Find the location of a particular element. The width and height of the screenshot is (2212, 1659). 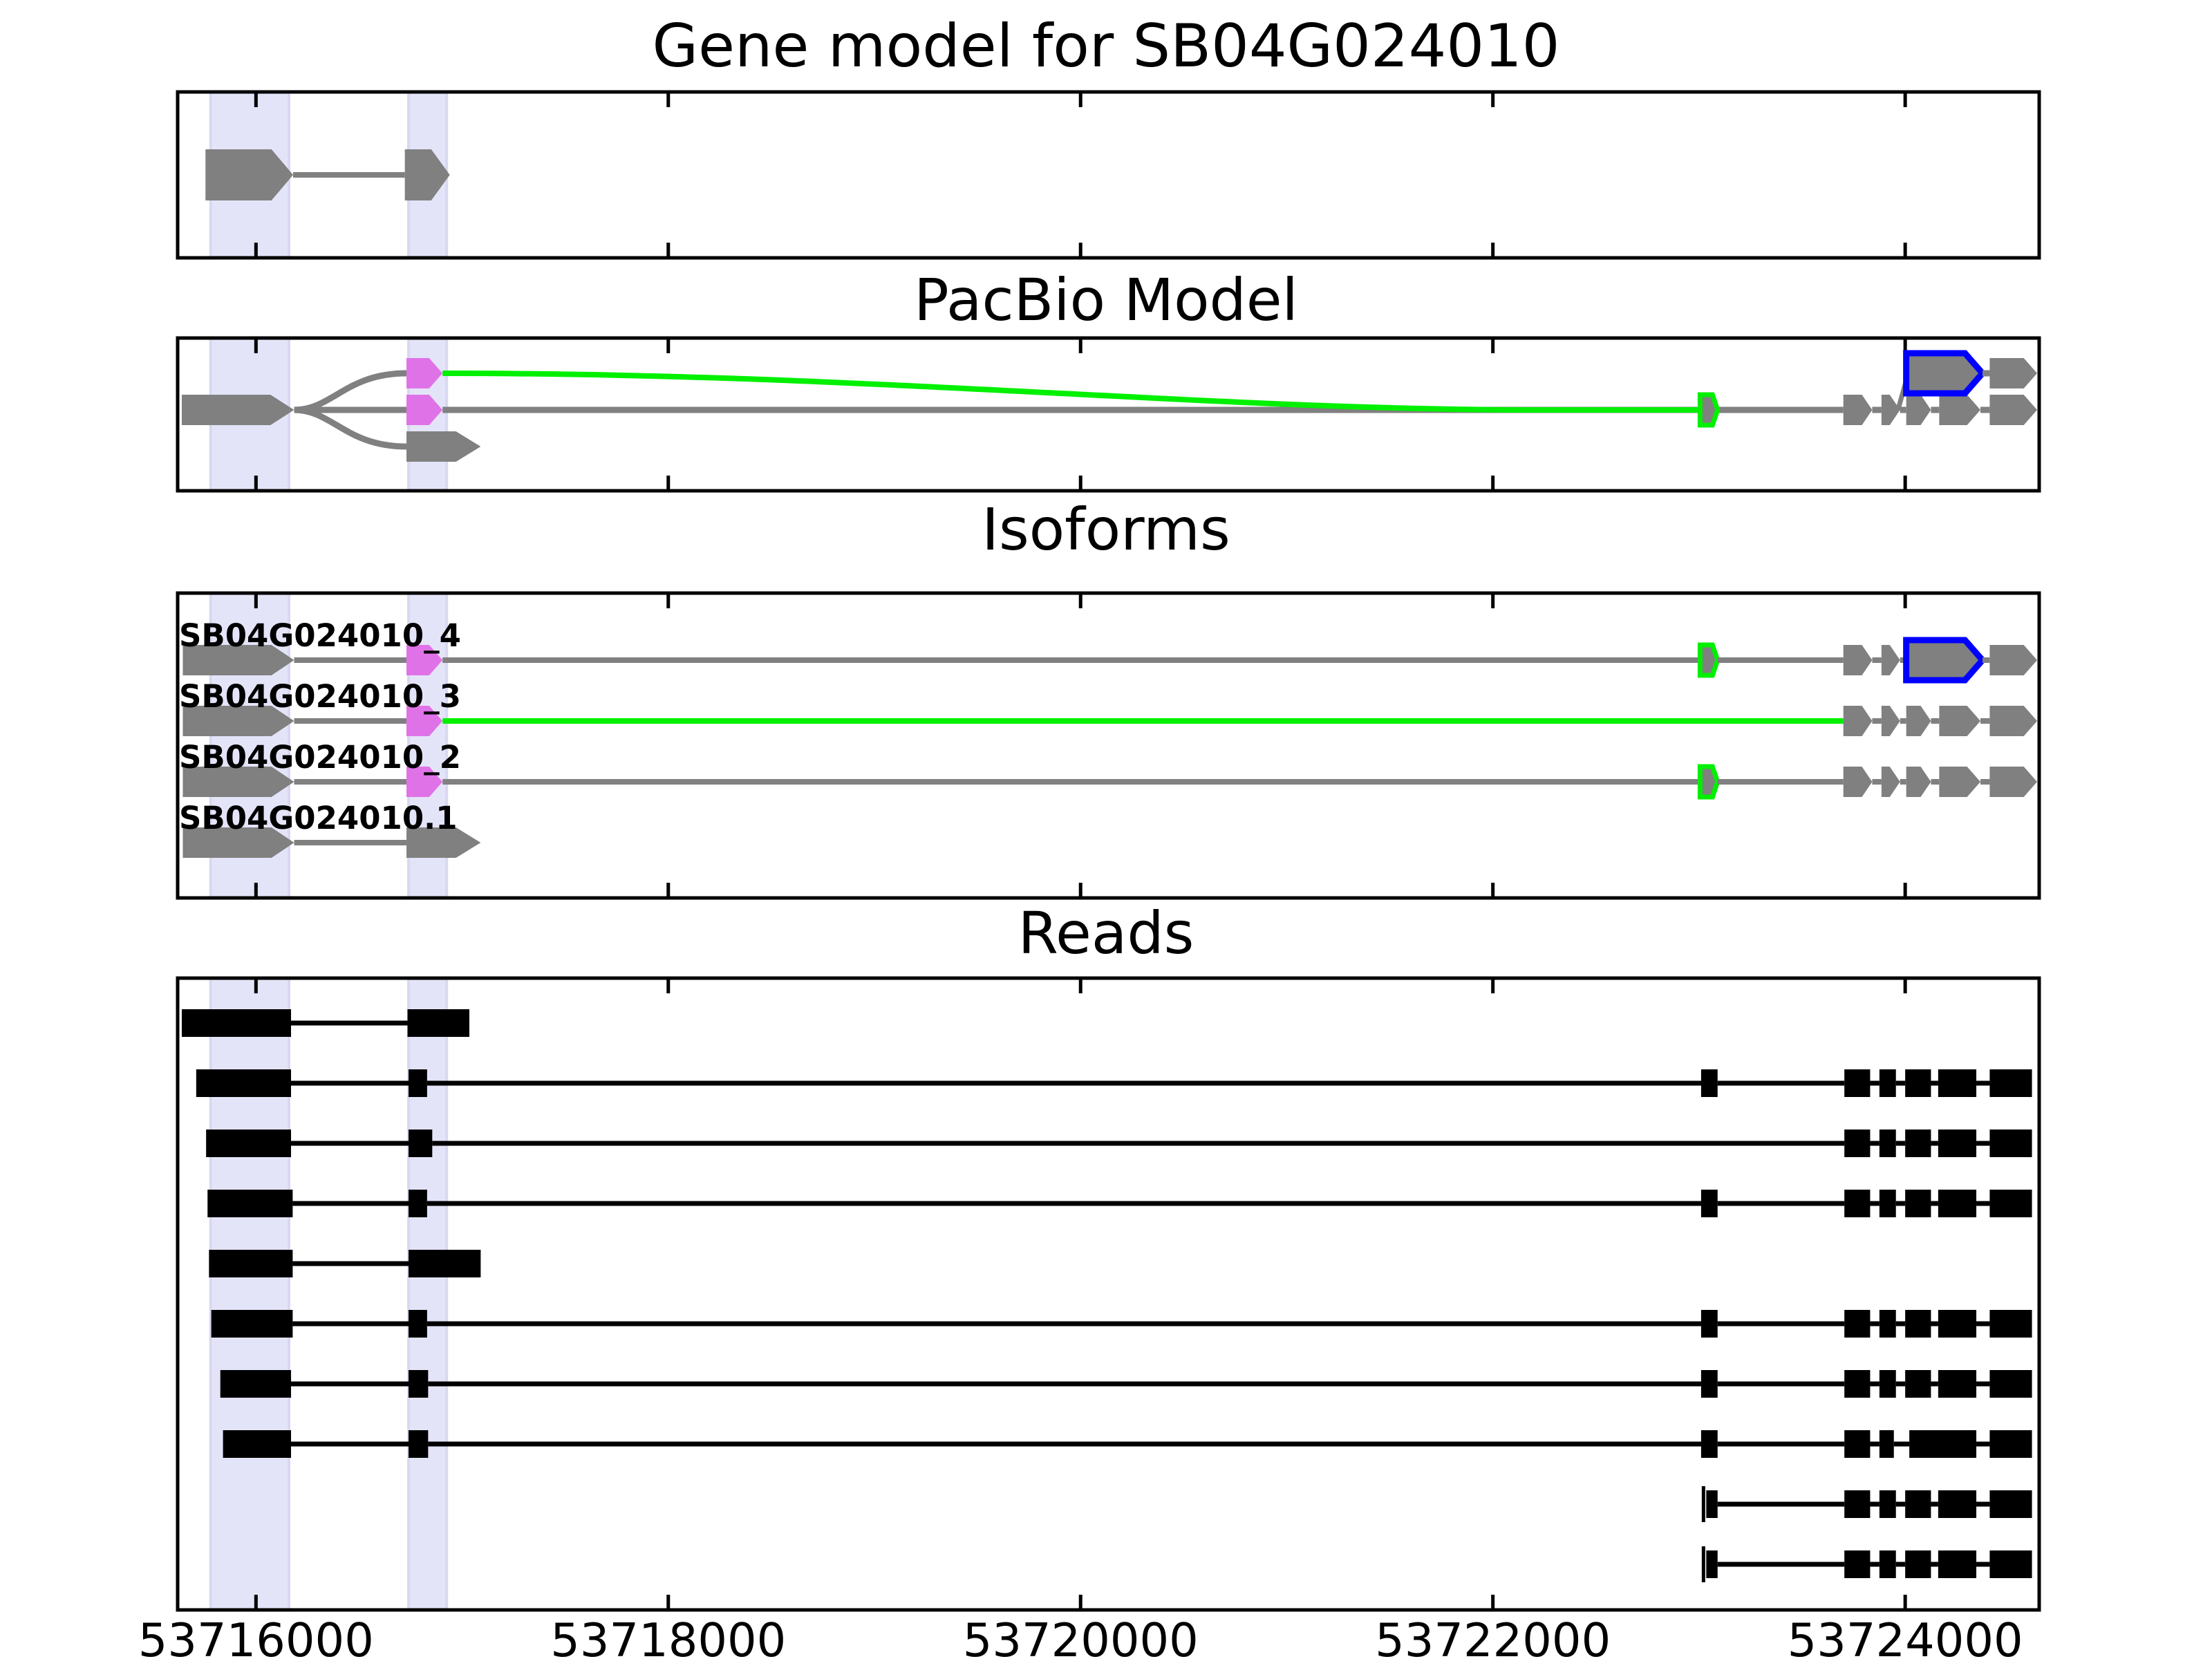

figure-title: Gene model for SB04G024010 is located at coordinates (1106, 46).